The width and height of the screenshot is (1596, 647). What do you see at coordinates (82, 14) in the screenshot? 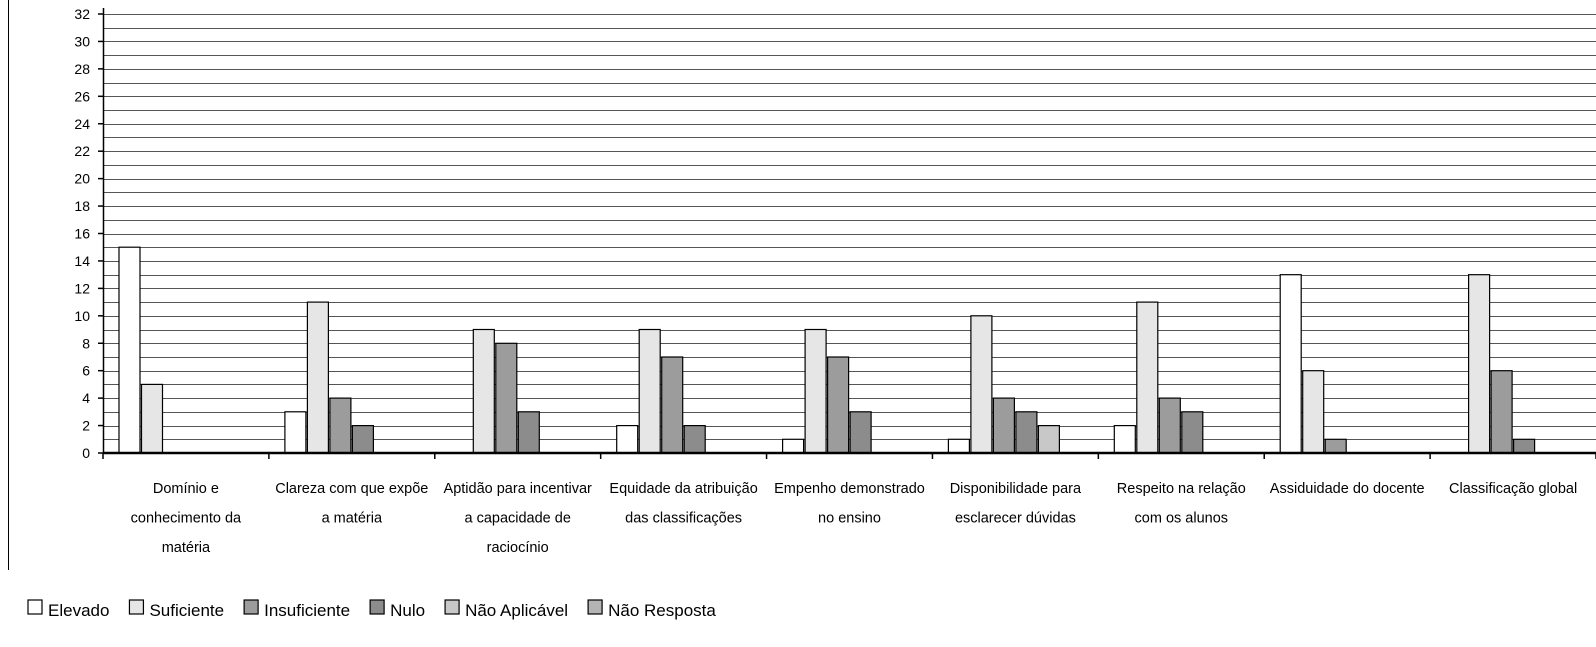
I see `y-tick-label: 32` at bounding box center [82, 14].